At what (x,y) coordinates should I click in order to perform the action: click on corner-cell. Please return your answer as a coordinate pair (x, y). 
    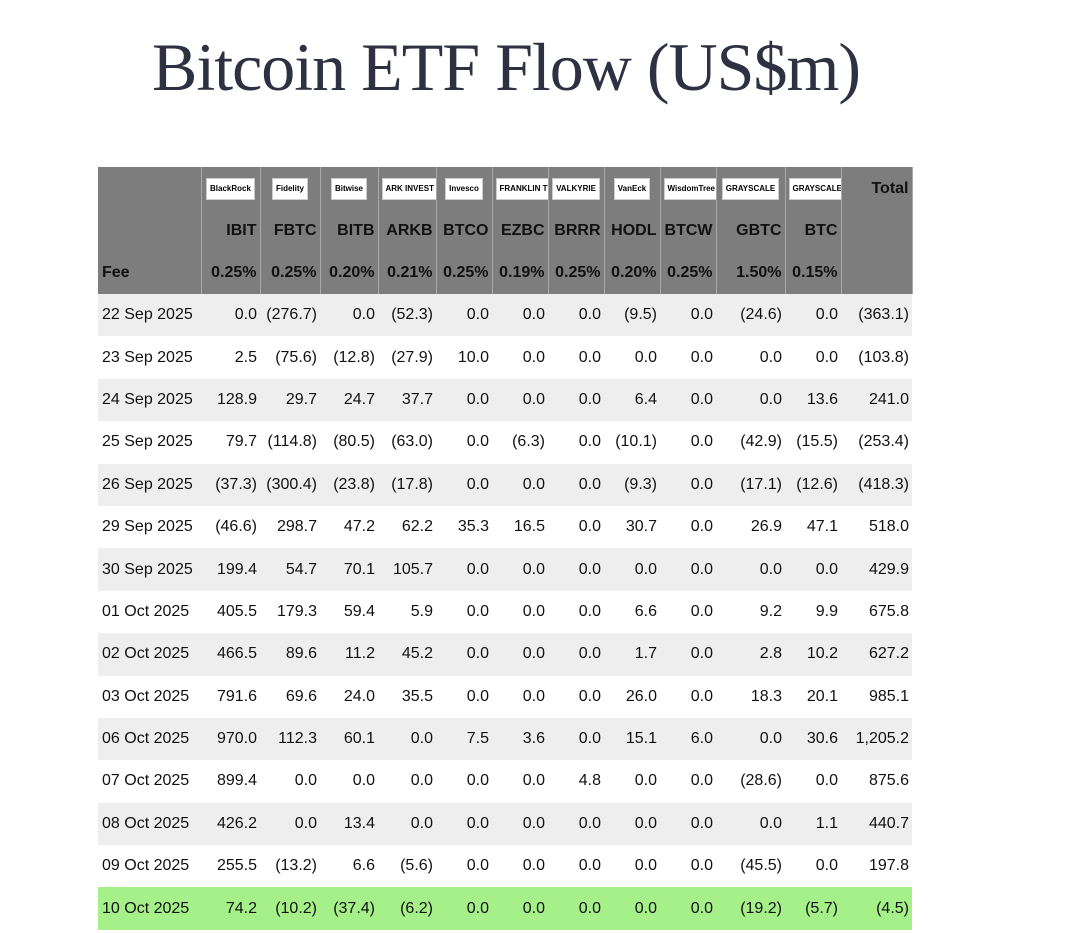
    Looking at the image, I should click on (150, 231).